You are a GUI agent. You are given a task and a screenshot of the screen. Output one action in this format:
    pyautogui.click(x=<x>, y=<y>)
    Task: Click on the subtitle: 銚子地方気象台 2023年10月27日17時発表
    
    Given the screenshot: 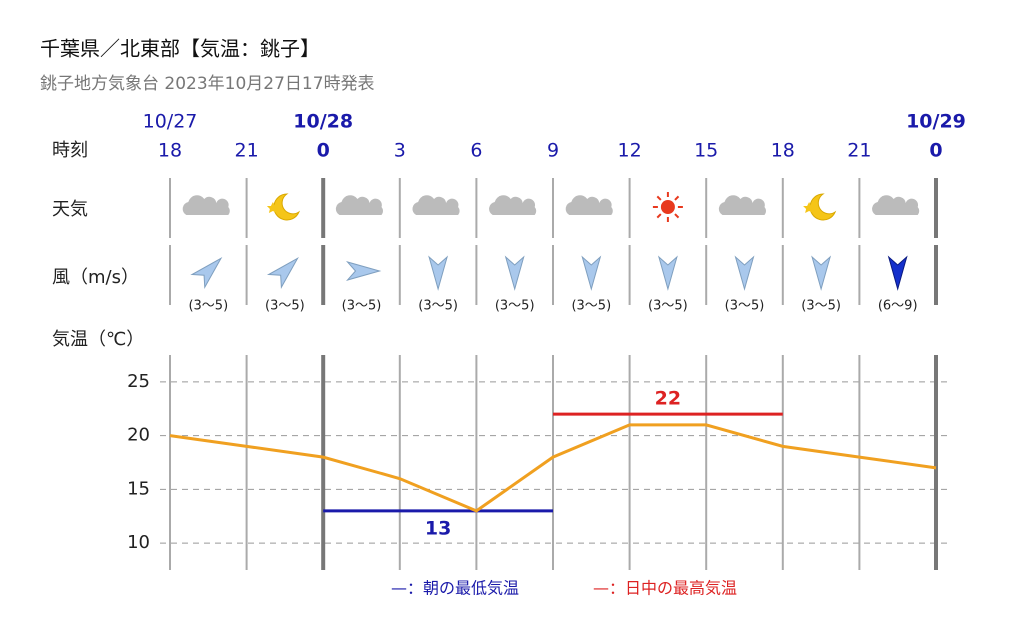 What is the action you would take?
    pyautogui.click(x=207, y=84)
    